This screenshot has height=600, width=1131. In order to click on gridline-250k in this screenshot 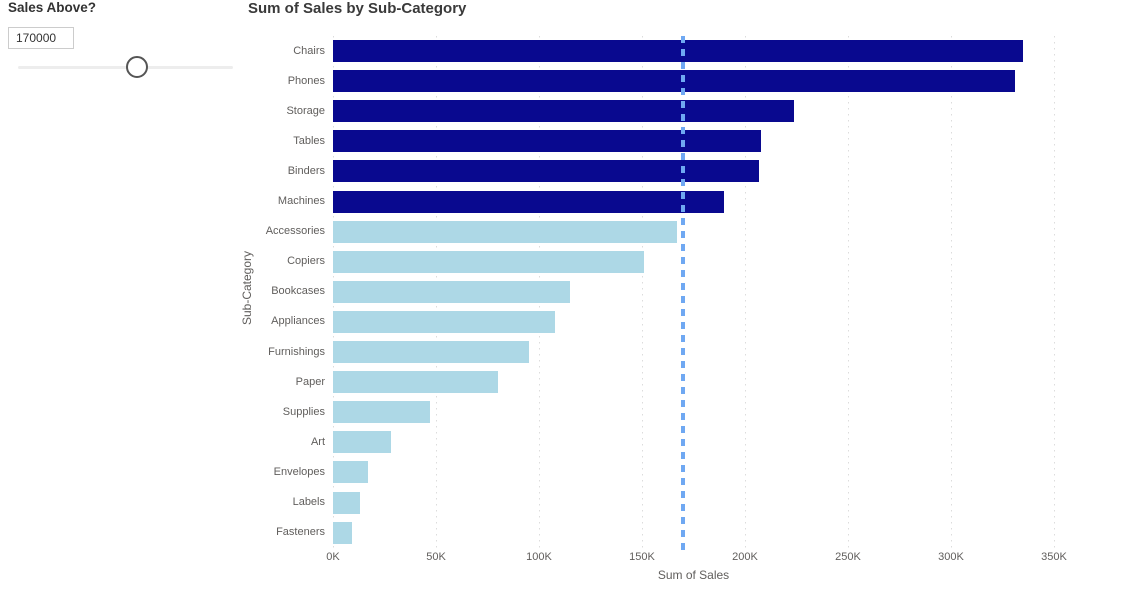, I will do `click(848, 292)`.